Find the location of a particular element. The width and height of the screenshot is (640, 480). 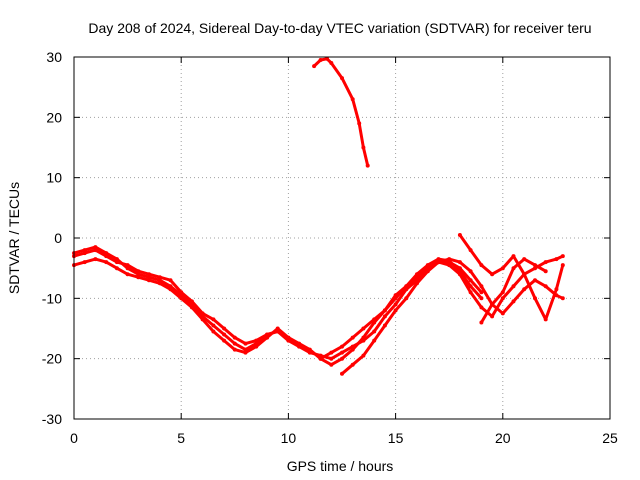

x-tick-label: 5 is located at coordinates (181, 438).